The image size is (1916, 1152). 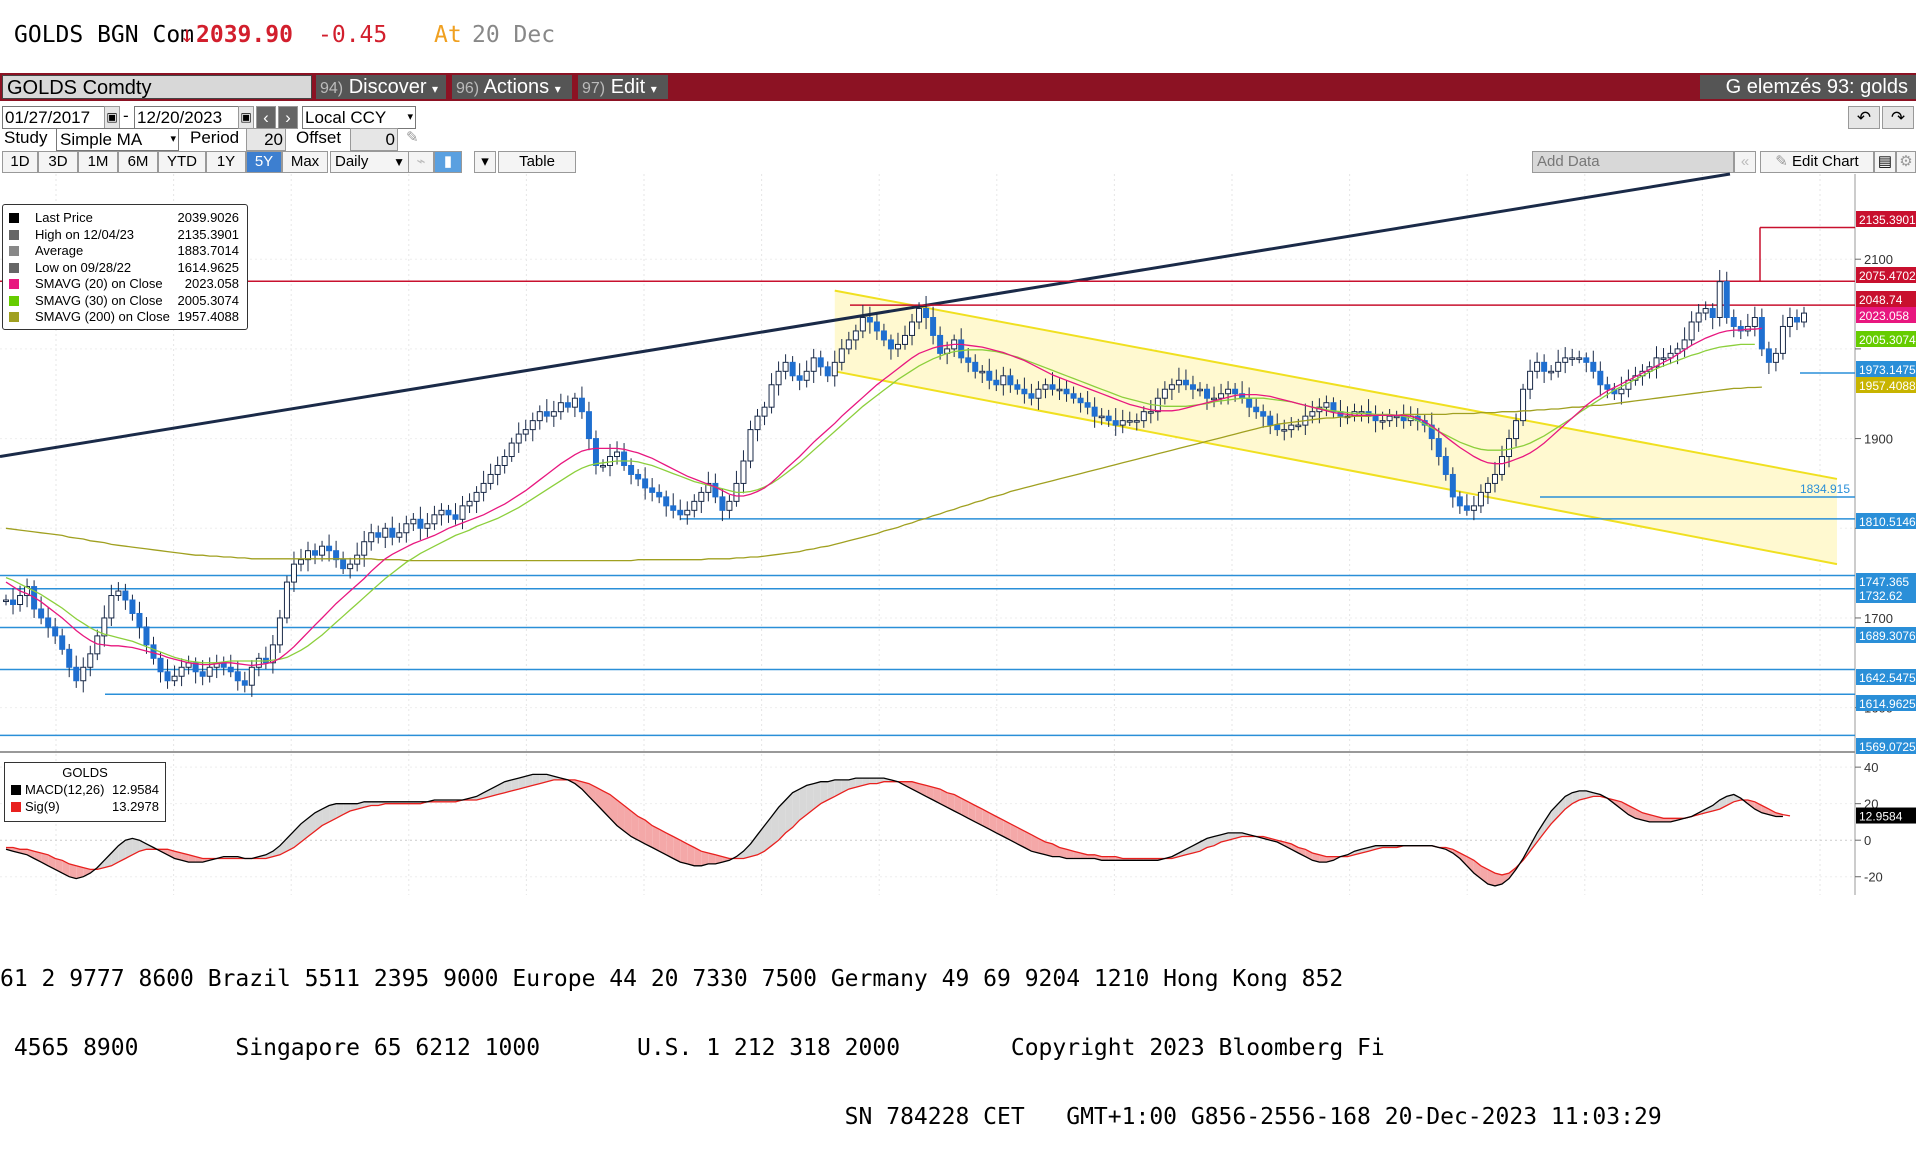 I want to click on period-button-ytd: YTD, so click(x=182, y=162).